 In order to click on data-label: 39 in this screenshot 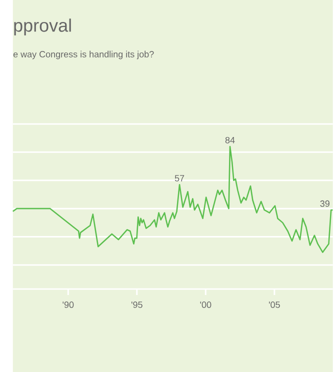, I will do `click(325, 203)`.